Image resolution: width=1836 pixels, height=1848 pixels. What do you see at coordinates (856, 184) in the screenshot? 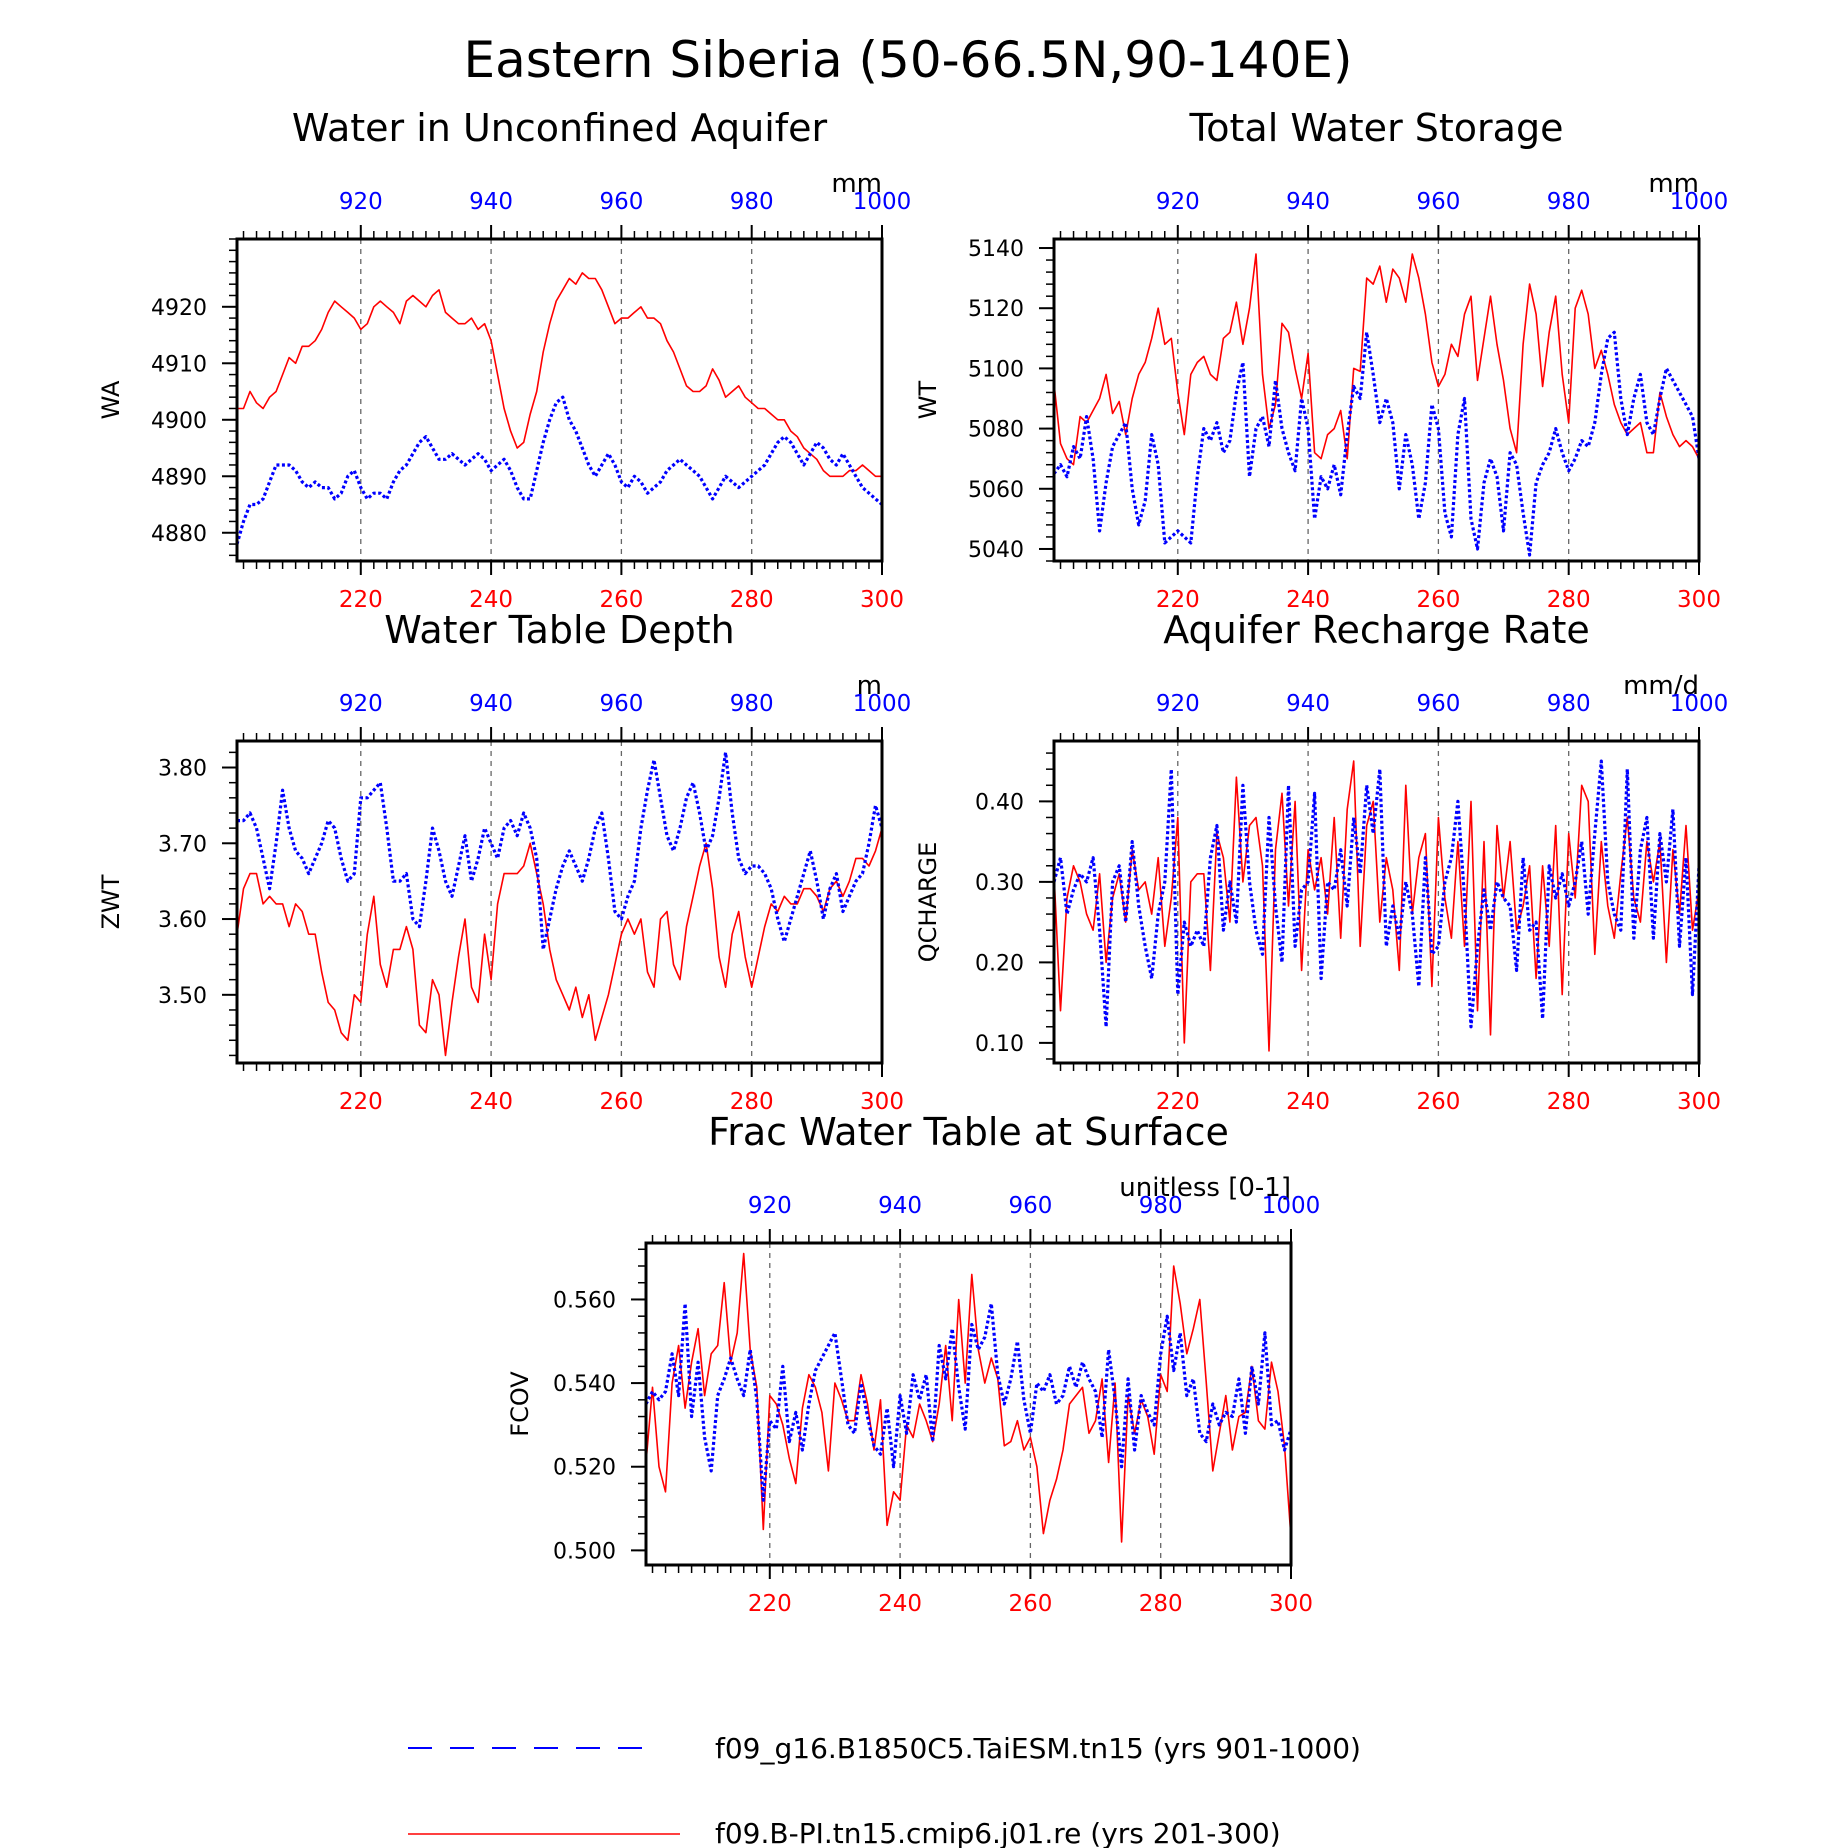
I see `units-label-wa: mm` at bounding box center [856, 184].